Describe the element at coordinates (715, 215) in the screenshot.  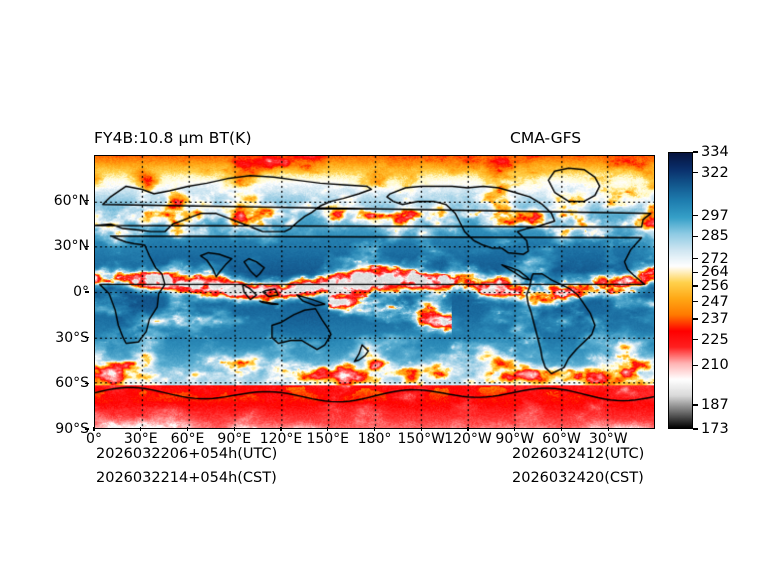
I see `colorbar-tick-label: 297` at that location.